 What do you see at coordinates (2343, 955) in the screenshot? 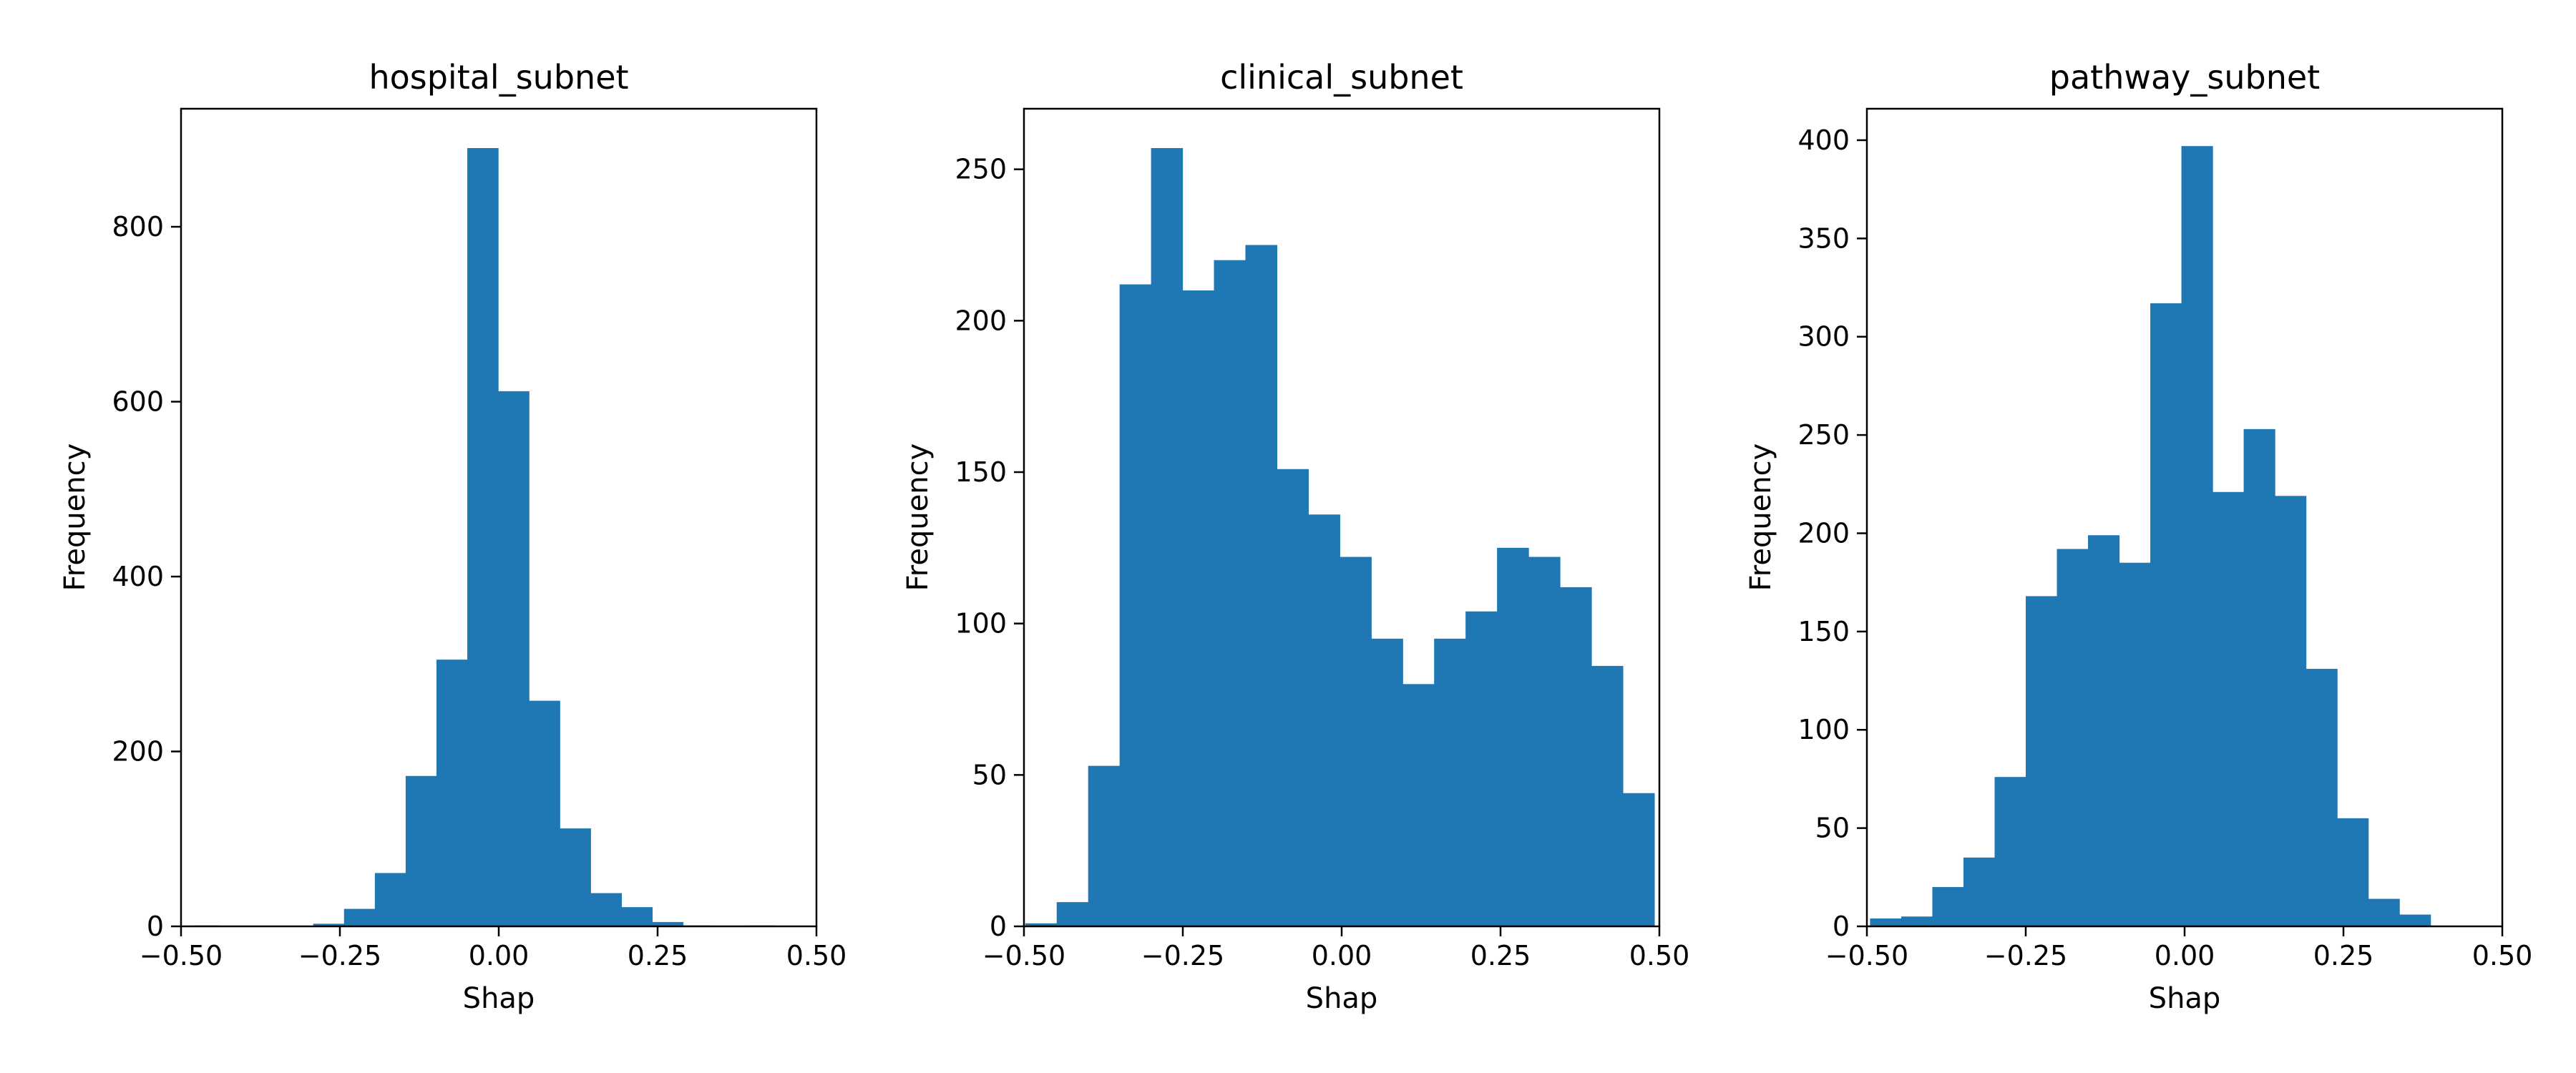
I see `pathway-subnet-x-tick-label: 0.25` at bounding box center [2343, 955].